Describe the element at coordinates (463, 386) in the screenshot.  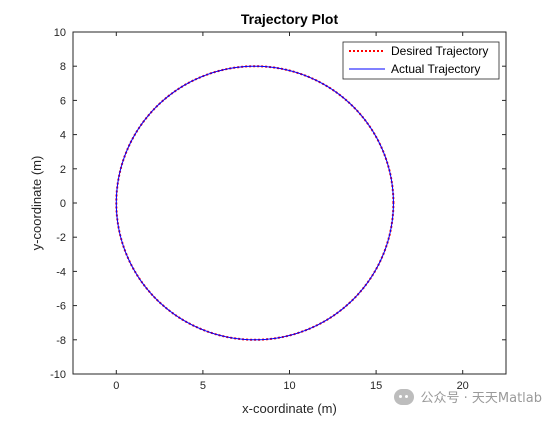
I see `x-tick-label: 20` at that location.